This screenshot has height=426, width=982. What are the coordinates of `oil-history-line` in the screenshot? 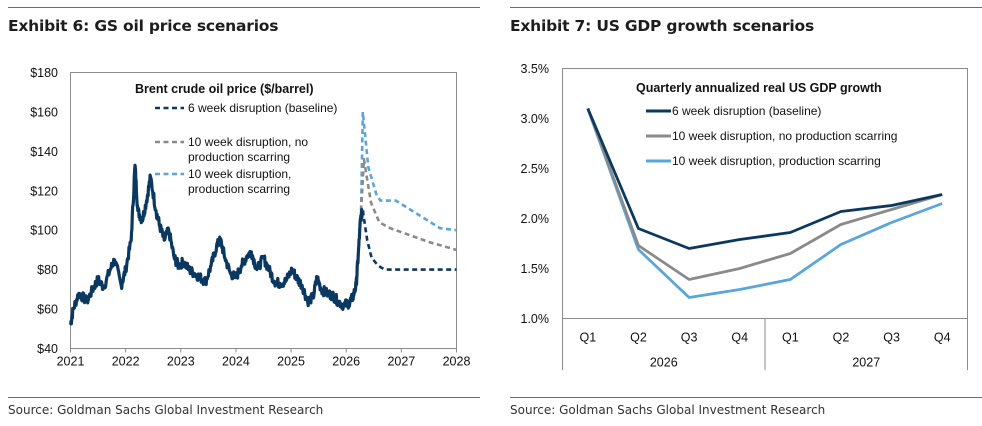 It's located at (216, 244).